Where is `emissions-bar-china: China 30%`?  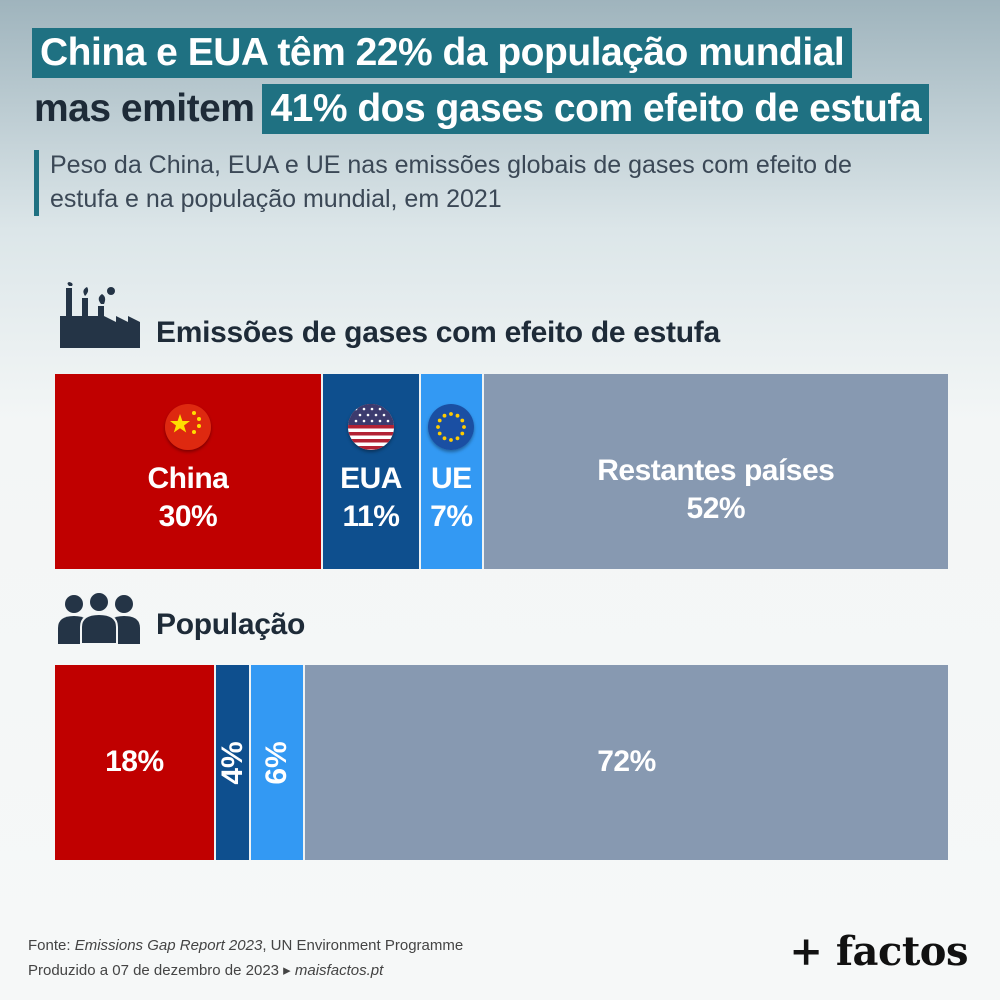 emissions-bar-china: China 30% is located at coordinates (189, 471).